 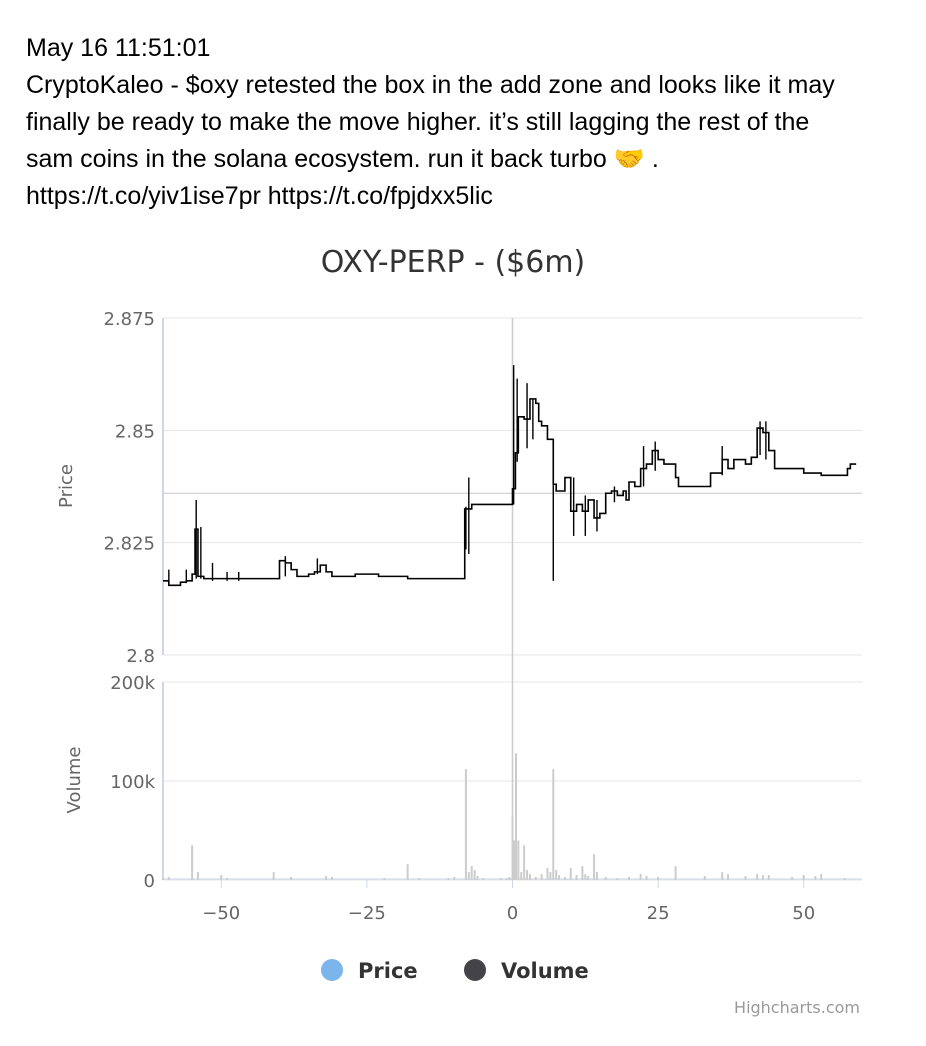 What do you see at coordinates (129, 319) in the screenshot?
I see `price-tick-label: 2.875` at bounding box center [129, 319].